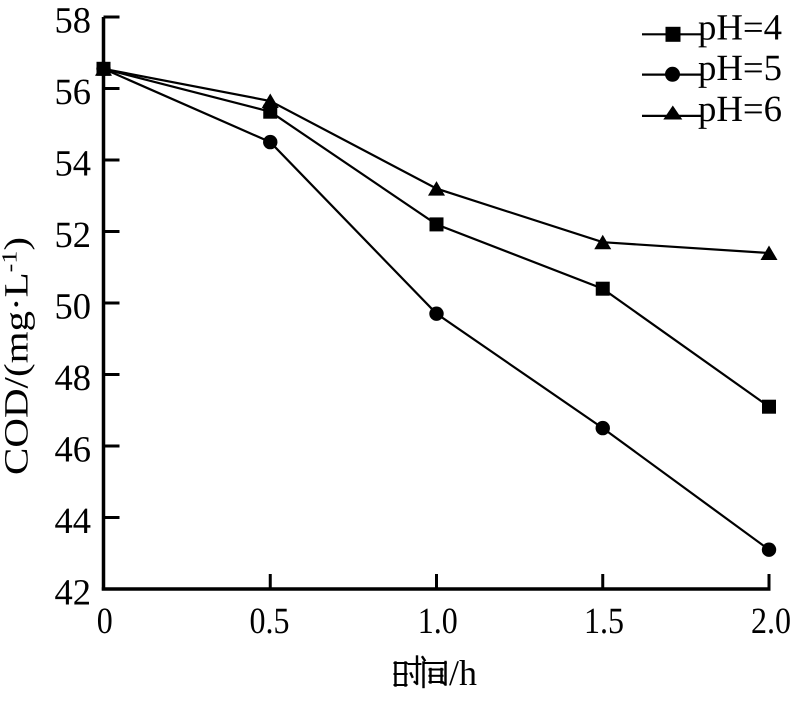 Image resolution: width=805 pixels, height=710 pixels. Describe the element at coordinates (73, 593) in the screenshot. I see `svg-text: 42` at that location.